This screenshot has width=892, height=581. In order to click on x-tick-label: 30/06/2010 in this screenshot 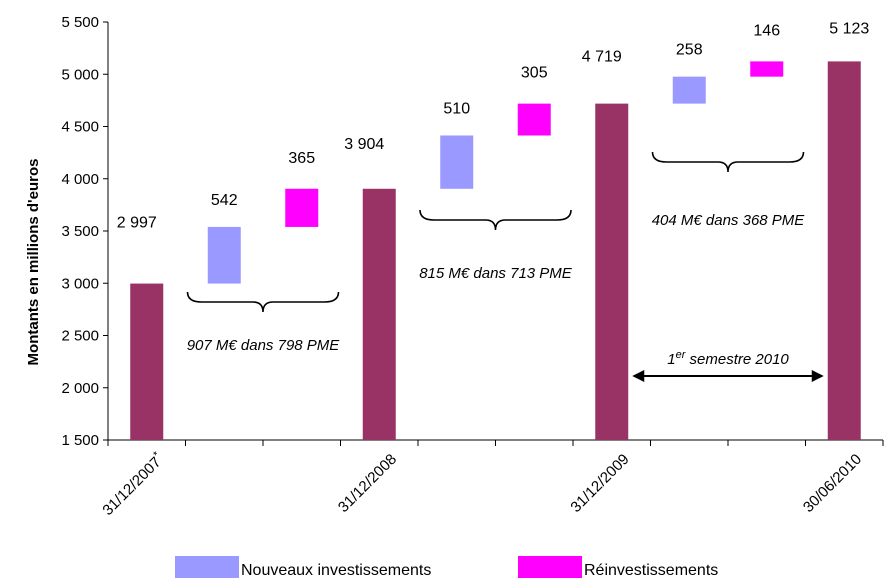, I will do `click(832, 483)`.